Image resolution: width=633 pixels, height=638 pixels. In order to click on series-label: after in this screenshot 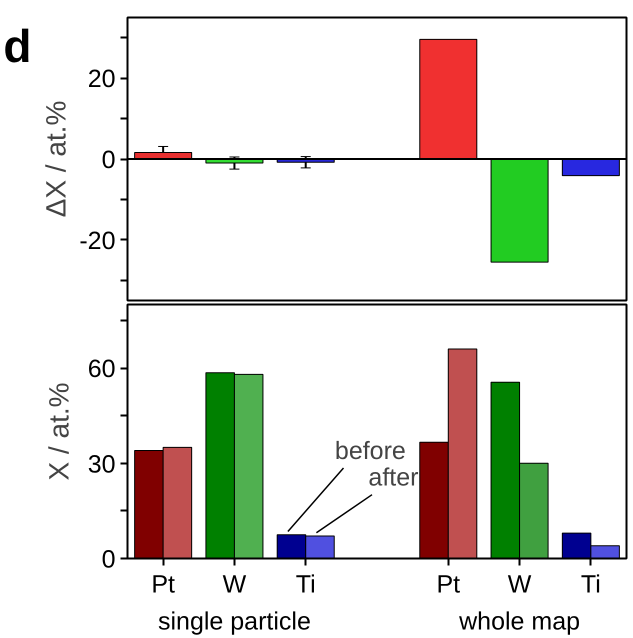, I will do `click(393, 478)`.